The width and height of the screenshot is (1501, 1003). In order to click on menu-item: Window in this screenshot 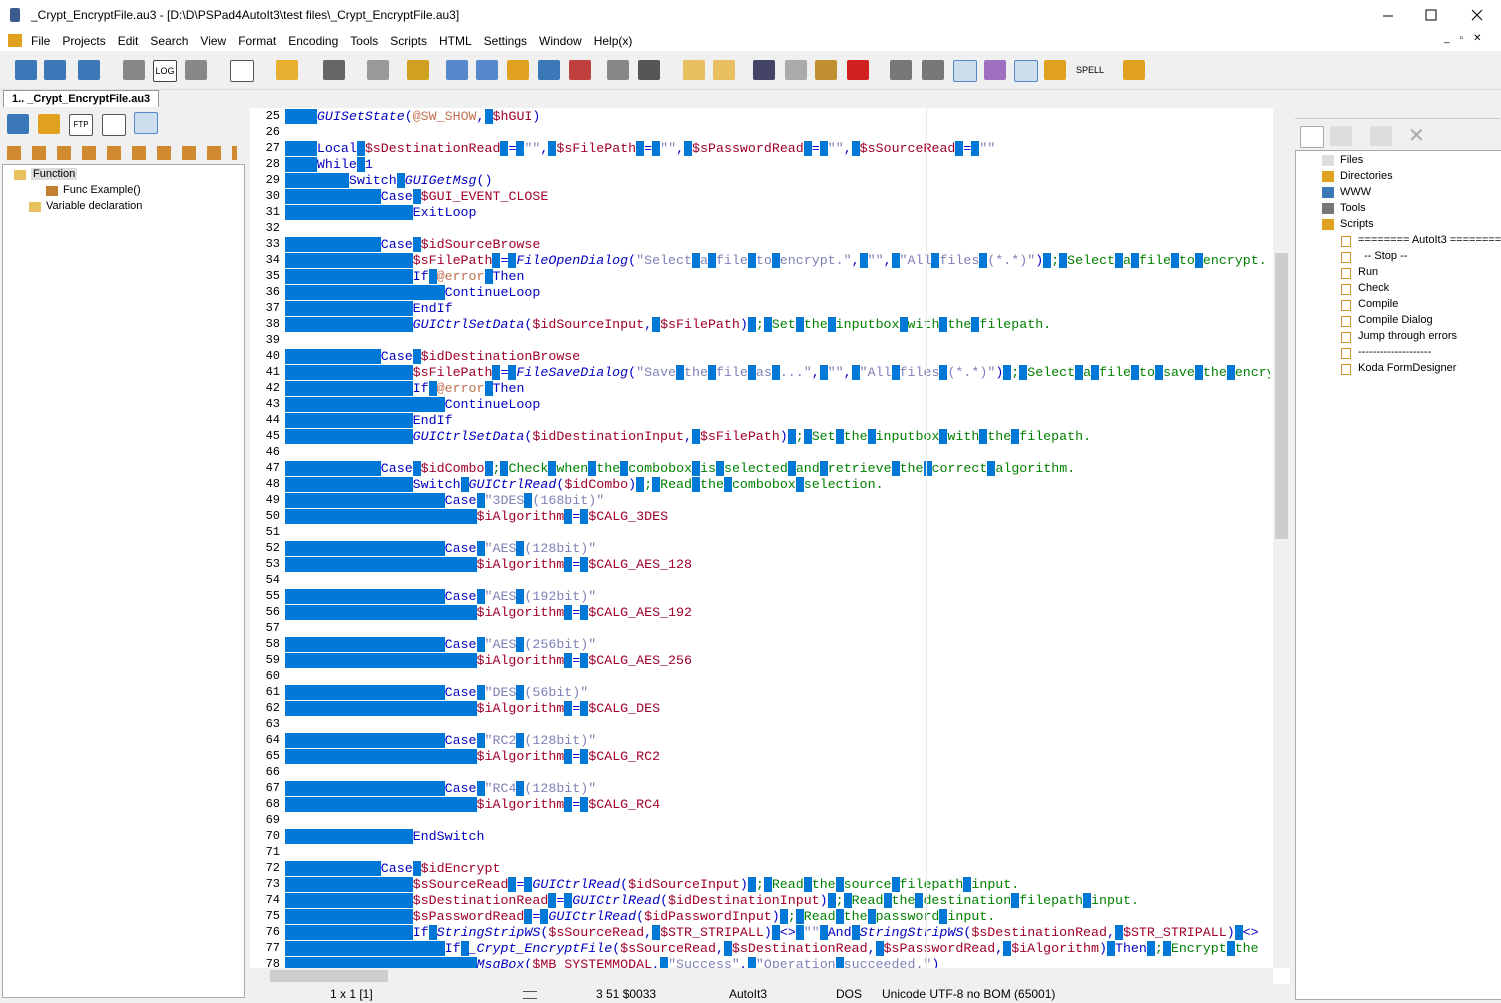, I will do `click(560, 41)`.